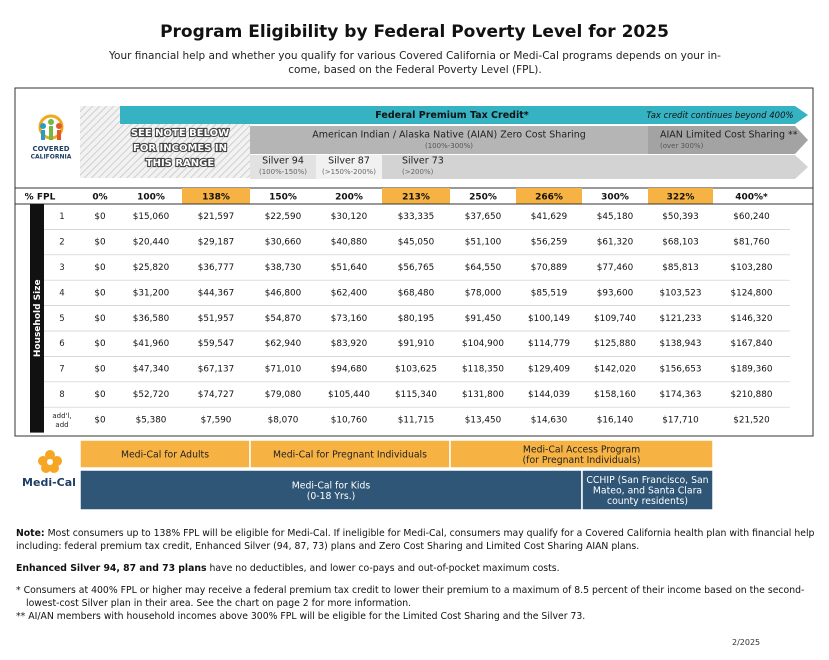 The width and height of the screenshot is (829, 660). I want to click on date: 2/2025, so click(746, 642).